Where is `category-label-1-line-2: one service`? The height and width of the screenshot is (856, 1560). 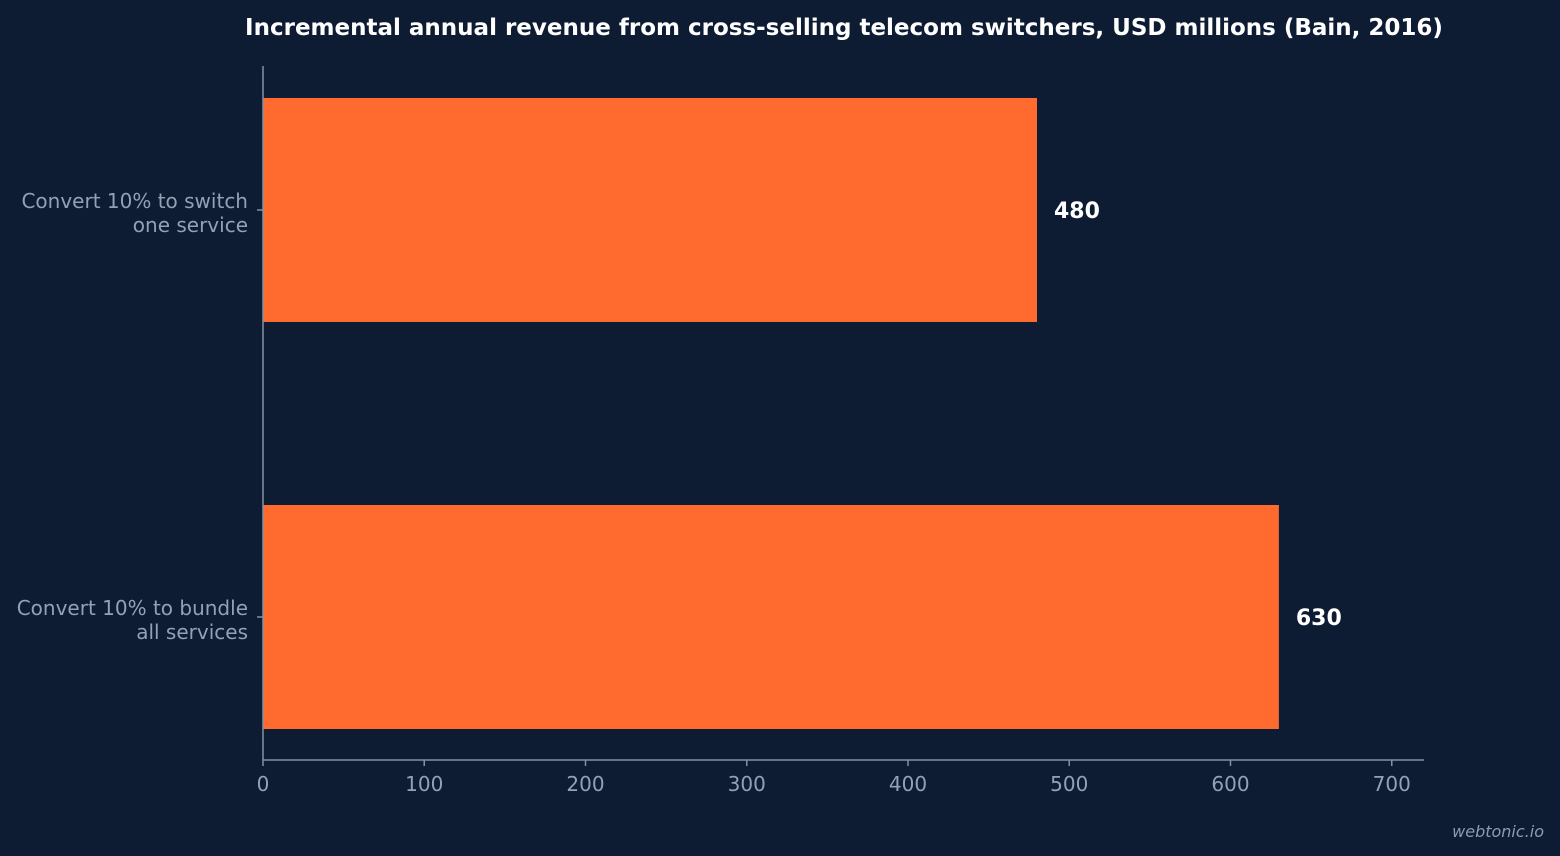
category-label-1-line-2: one service is located at coordinates (190, 225).